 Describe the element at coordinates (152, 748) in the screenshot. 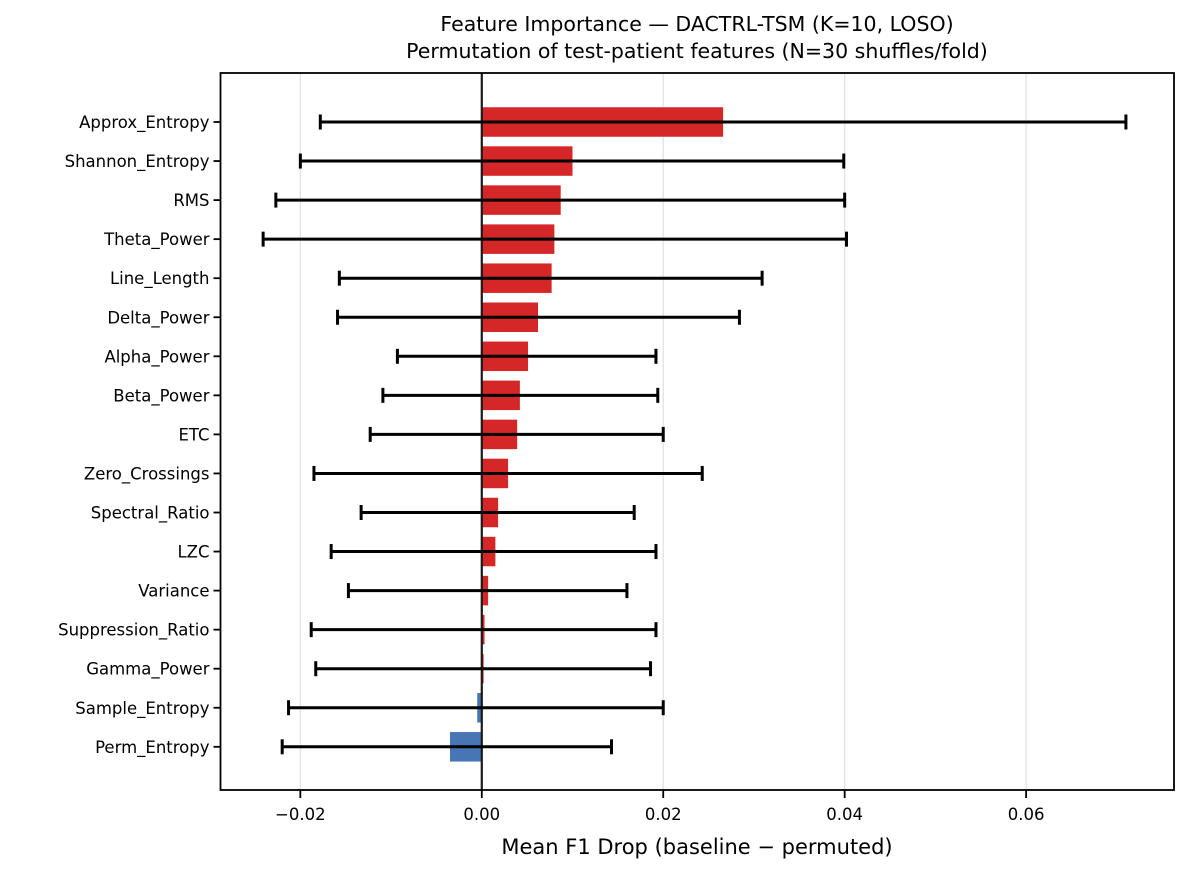

I see `y-tick-label-Perm_Entropy: Perm_Entropy` at that location.